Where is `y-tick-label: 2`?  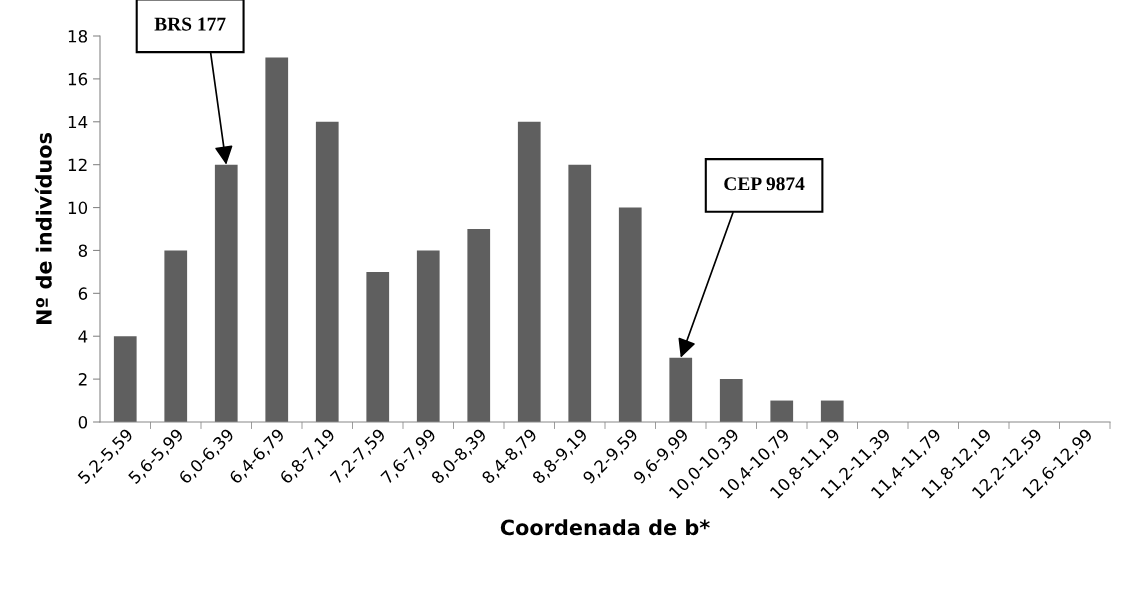
y-tick-label: 2 is located at coordinates (82, 379).